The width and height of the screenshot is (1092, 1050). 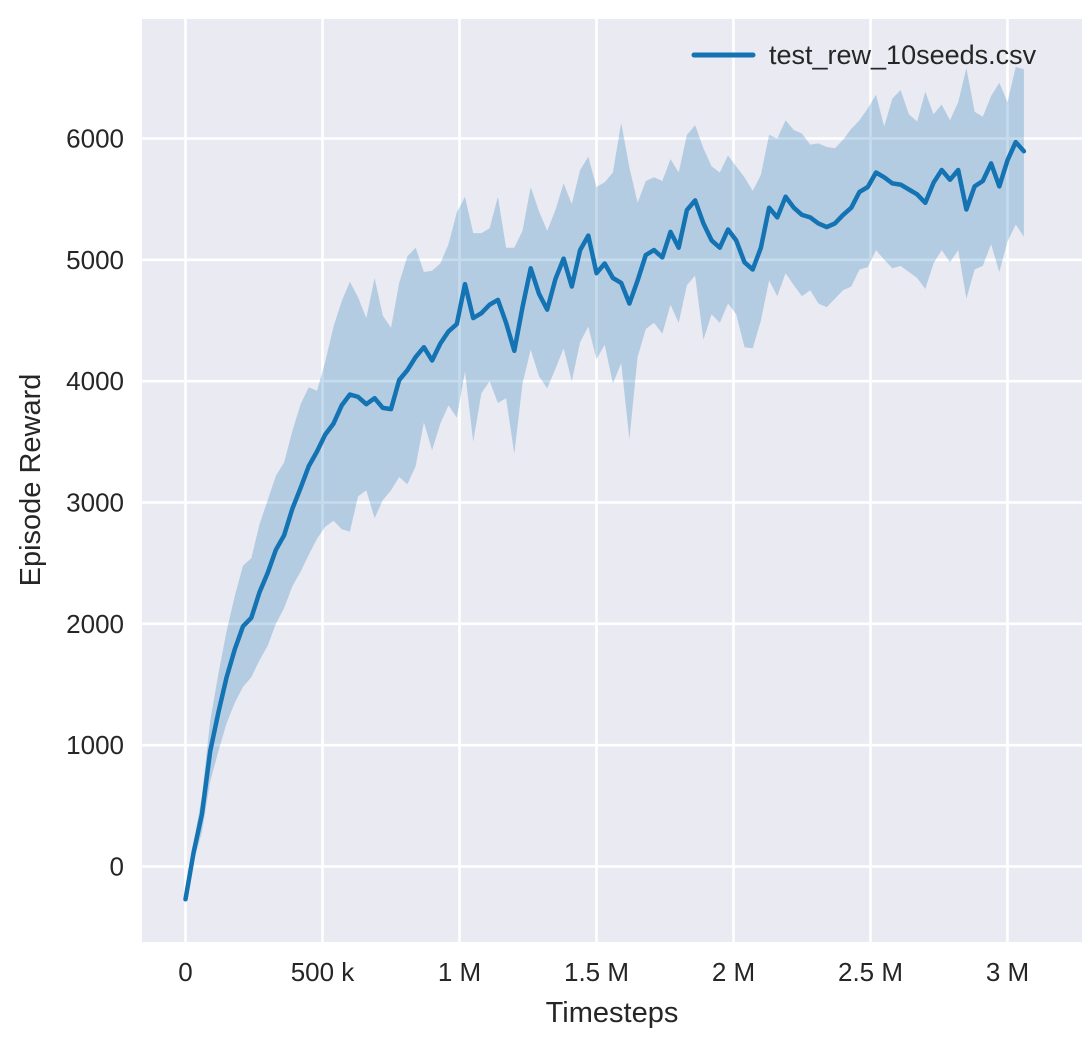 I want to click on y-tick-label: 5000, so click(x=95, y=260).